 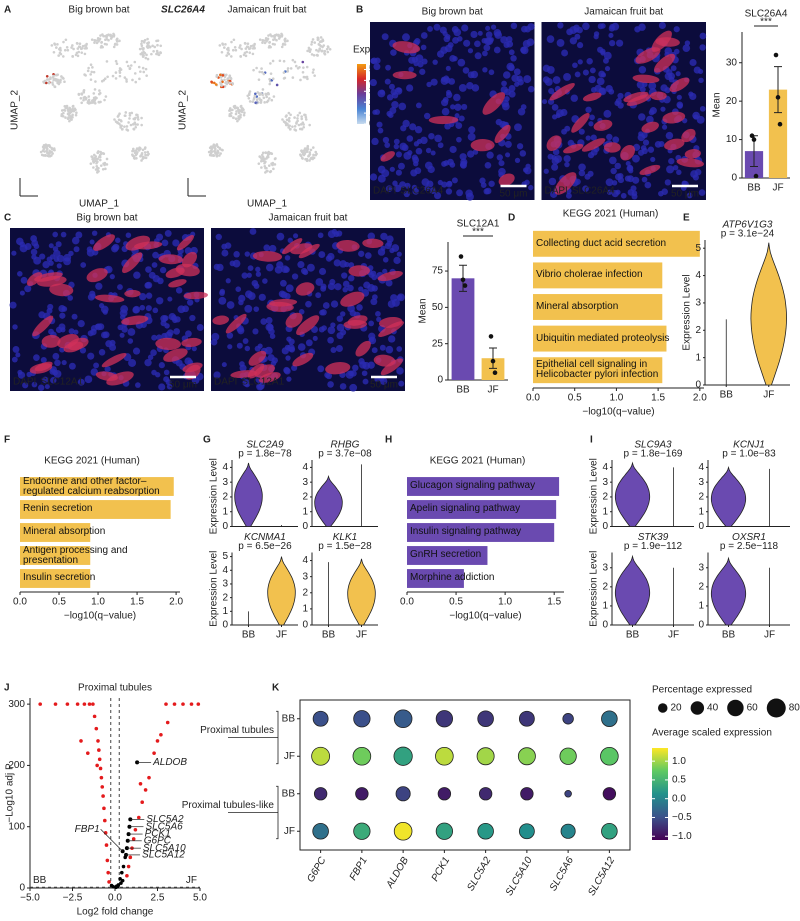 What do you see at coordinates (514, 194) in the screenshot?
I see `scale-label: 50 μm` at bounding box center [514, 194].